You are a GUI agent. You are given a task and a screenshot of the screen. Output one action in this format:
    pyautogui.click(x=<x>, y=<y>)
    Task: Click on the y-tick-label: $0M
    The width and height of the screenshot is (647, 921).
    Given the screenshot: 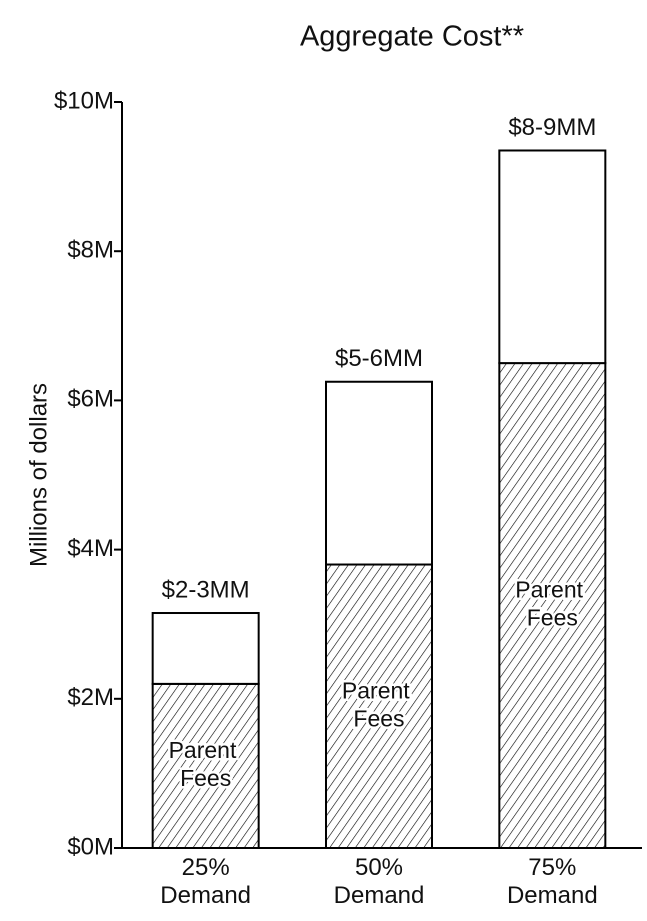 What is the action you would take?
    pyautogui.click(x=90, y=846)
    